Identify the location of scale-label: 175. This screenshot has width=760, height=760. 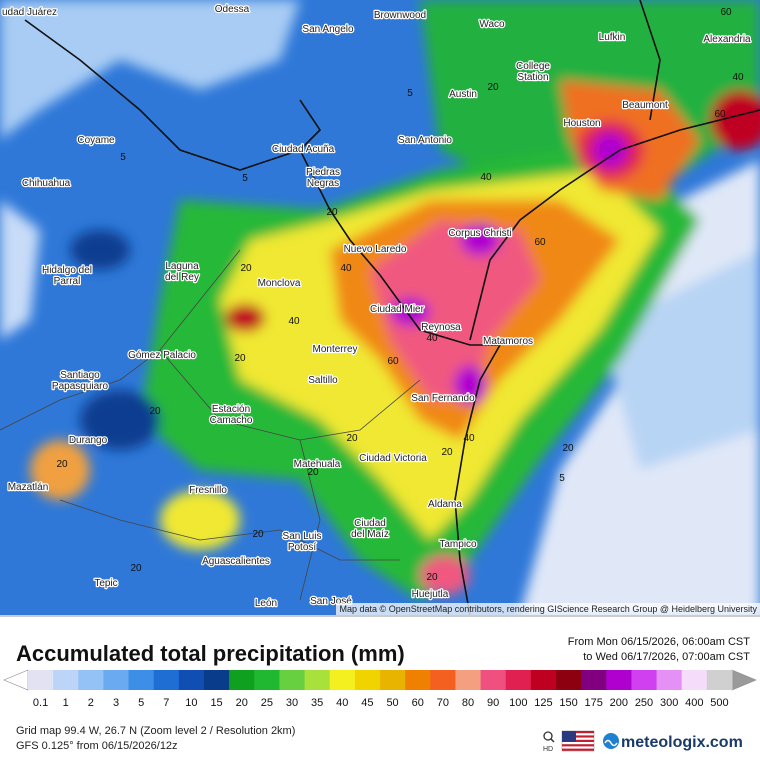
(594, 703).